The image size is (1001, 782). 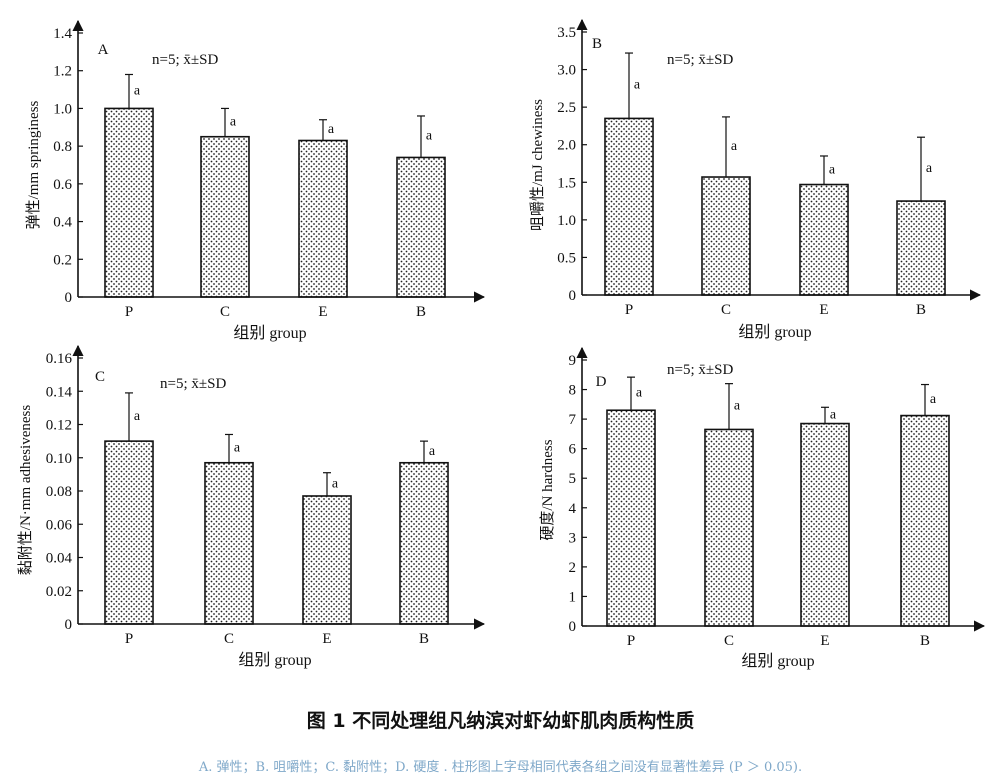 What do you see at coordinates (100, 377) in the screenshot?
I see `panel-label-c: C` at bounding box center [100, 377].